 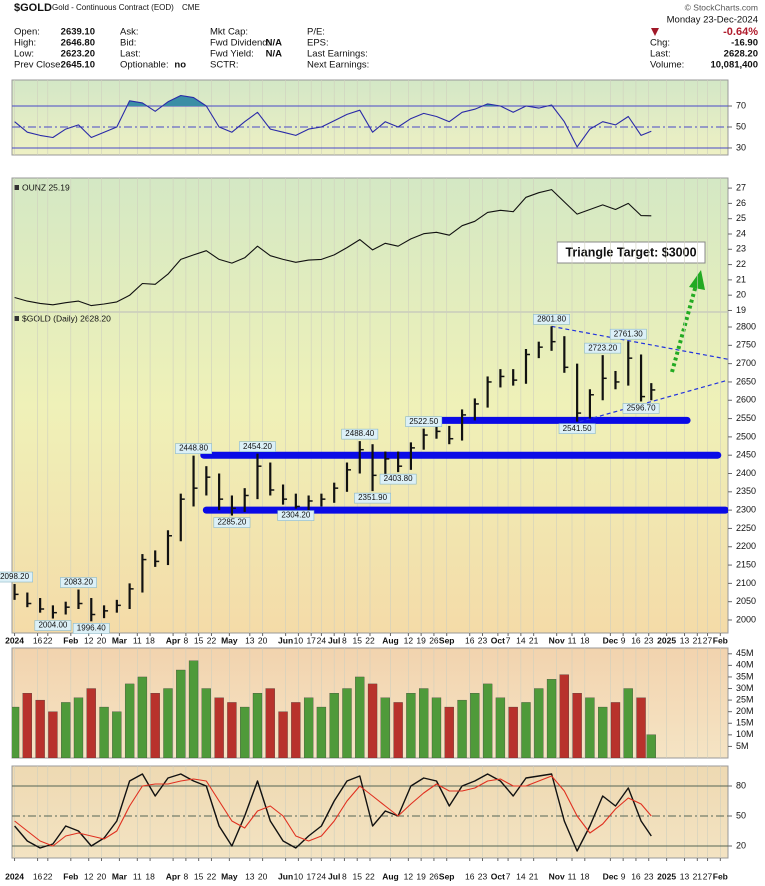 I want to click on x-tick-label: 21, so click(x=698, y=640).